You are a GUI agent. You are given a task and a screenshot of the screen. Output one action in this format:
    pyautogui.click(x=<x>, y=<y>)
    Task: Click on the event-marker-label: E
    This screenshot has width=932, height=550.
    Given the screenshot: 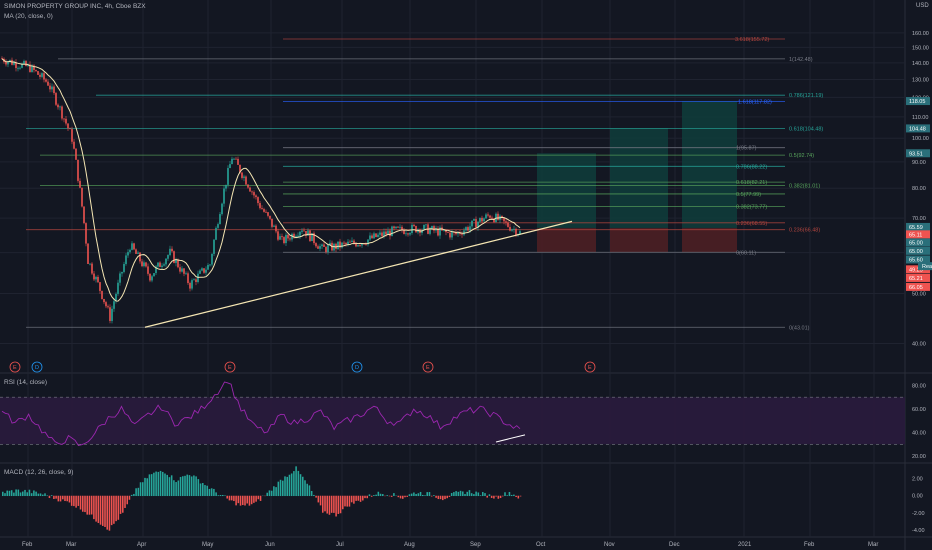 What is the action you would take?
    pyautogui.click(x=230, y=368)
    